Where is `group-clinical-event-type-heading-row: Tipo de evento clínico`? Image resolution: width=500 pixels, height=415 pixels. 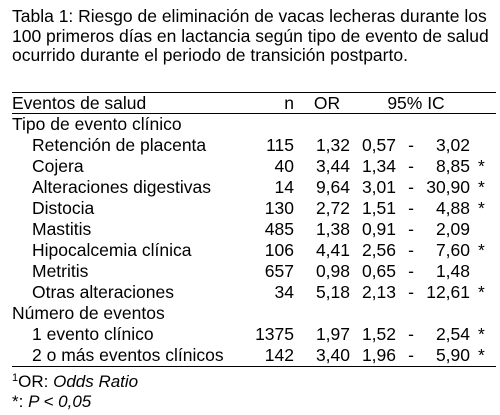
group-clinical-event-type-heading-row: Tipo de evento clínico is located at coordinates (254, 125).